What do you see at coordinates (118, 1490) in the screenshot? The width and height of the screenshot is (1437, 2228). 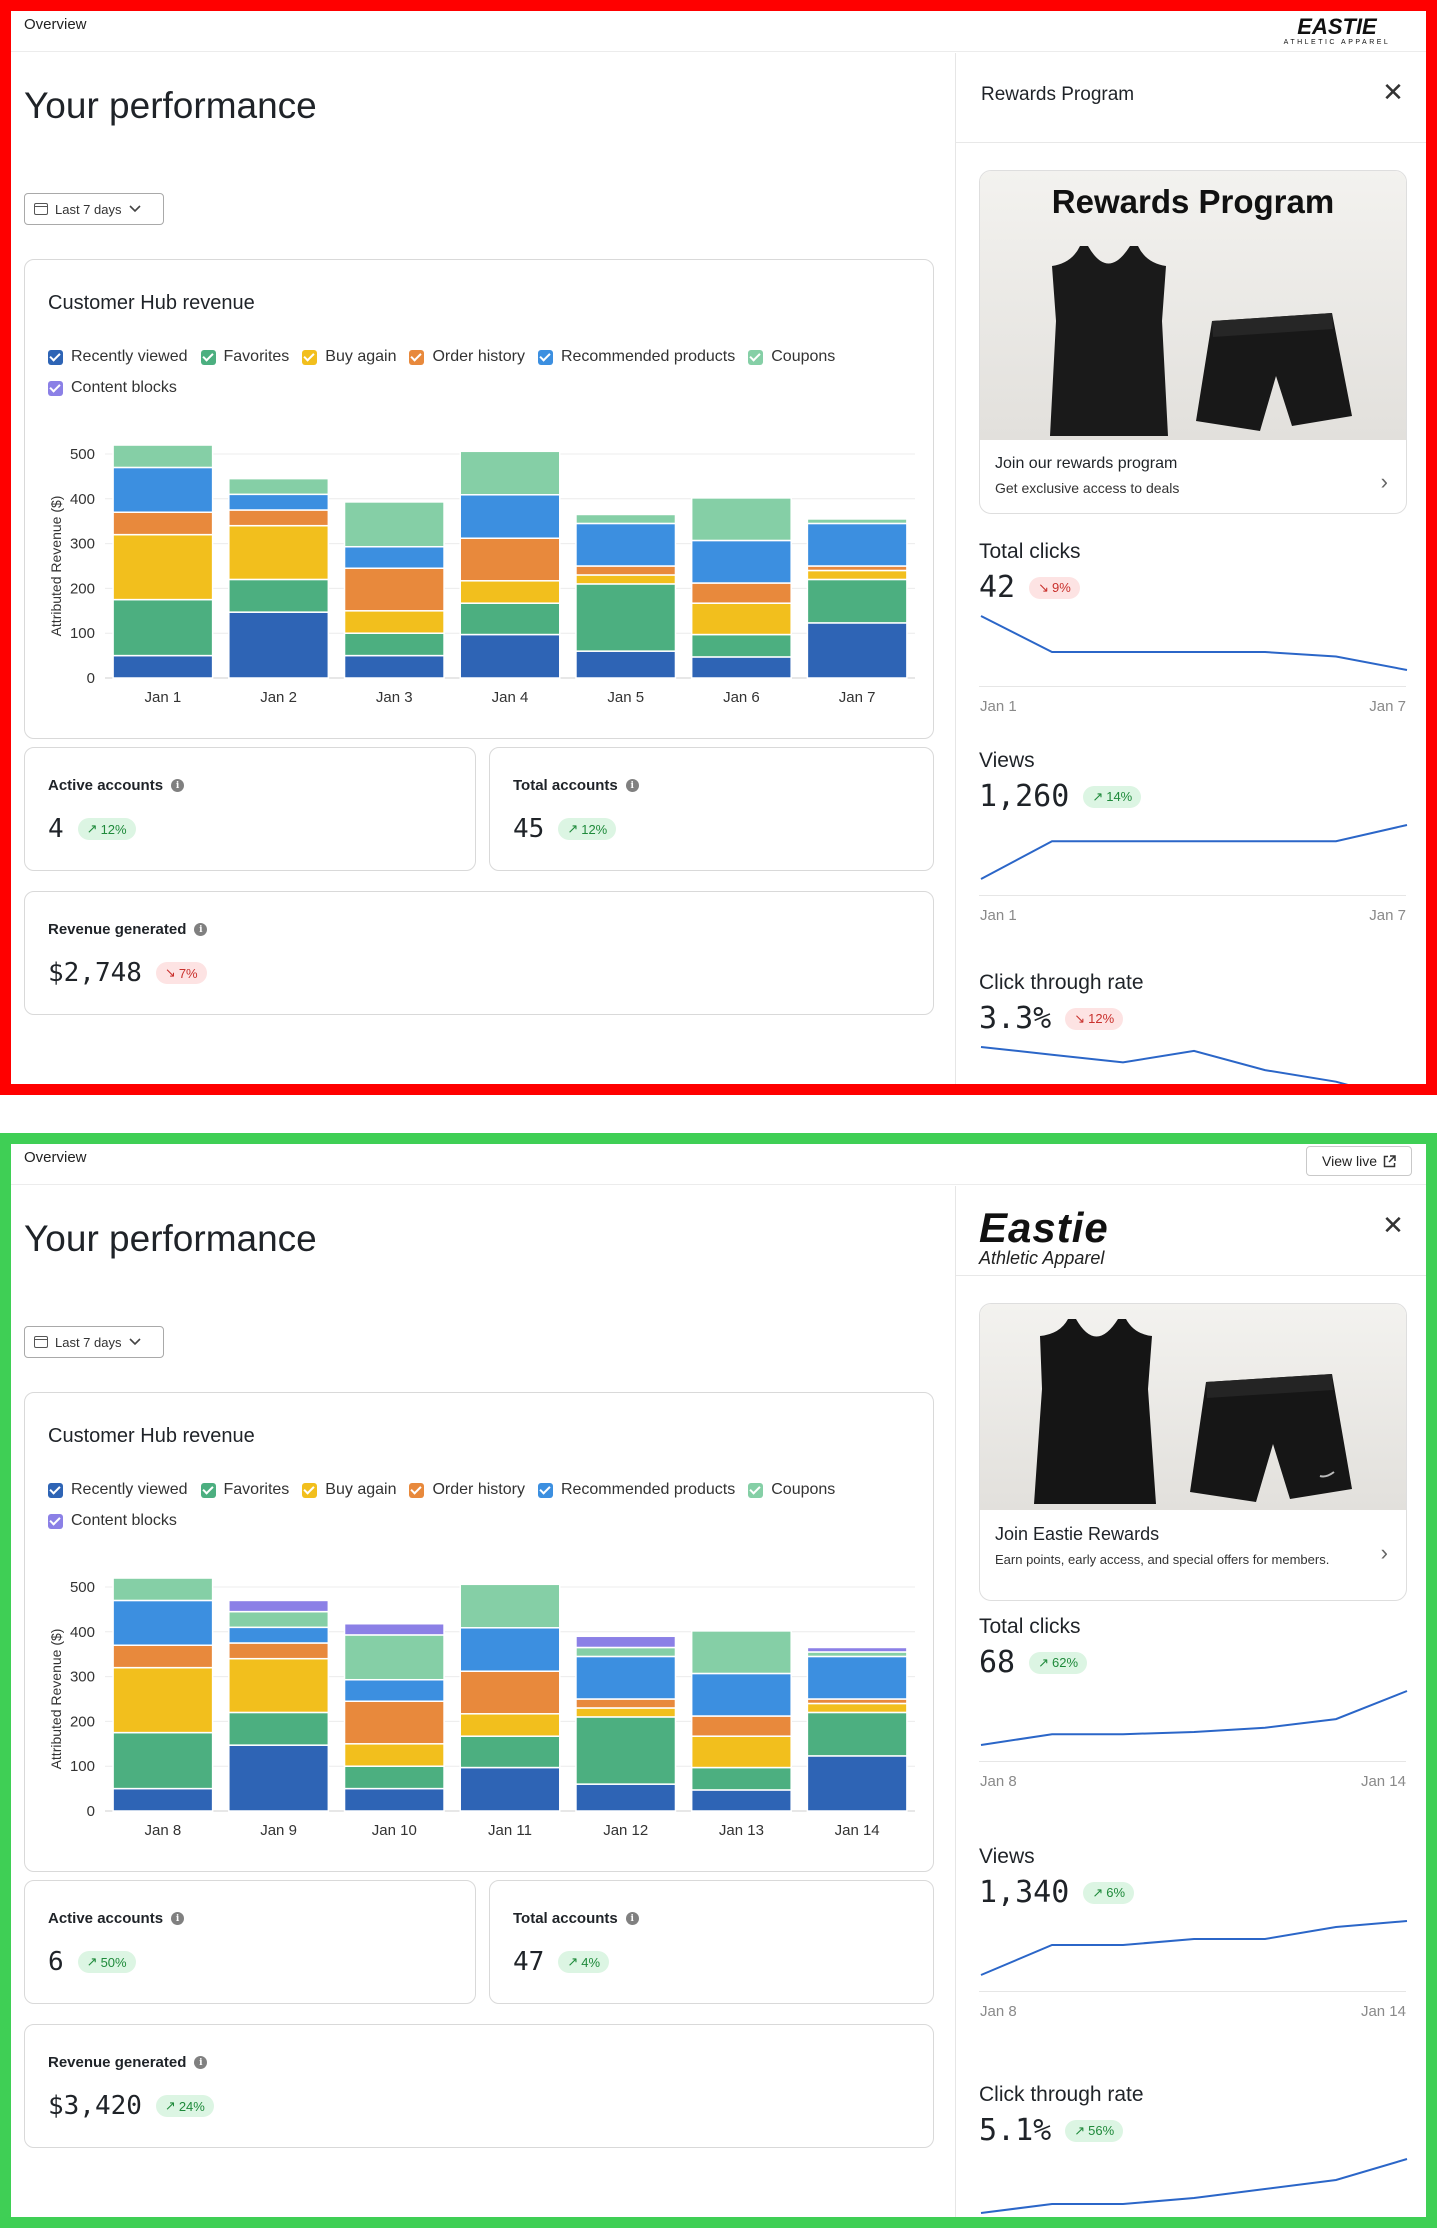 I see `legend-item: Recently viewed` at bounding box center [118, 1490].